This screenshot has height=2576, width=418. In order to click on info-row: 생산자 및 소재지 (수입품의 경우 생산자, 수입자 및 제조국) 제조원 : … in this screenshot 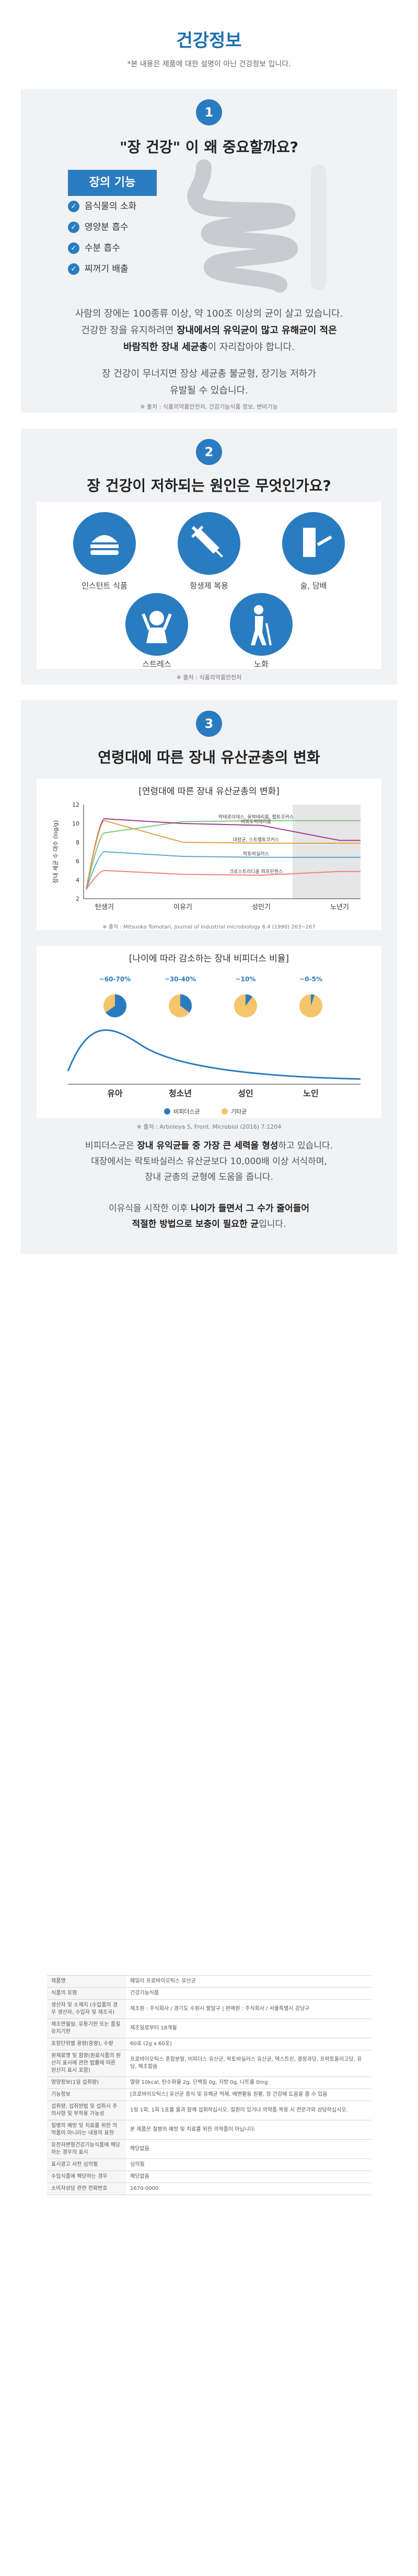, I will do `click(209, 2009)`.